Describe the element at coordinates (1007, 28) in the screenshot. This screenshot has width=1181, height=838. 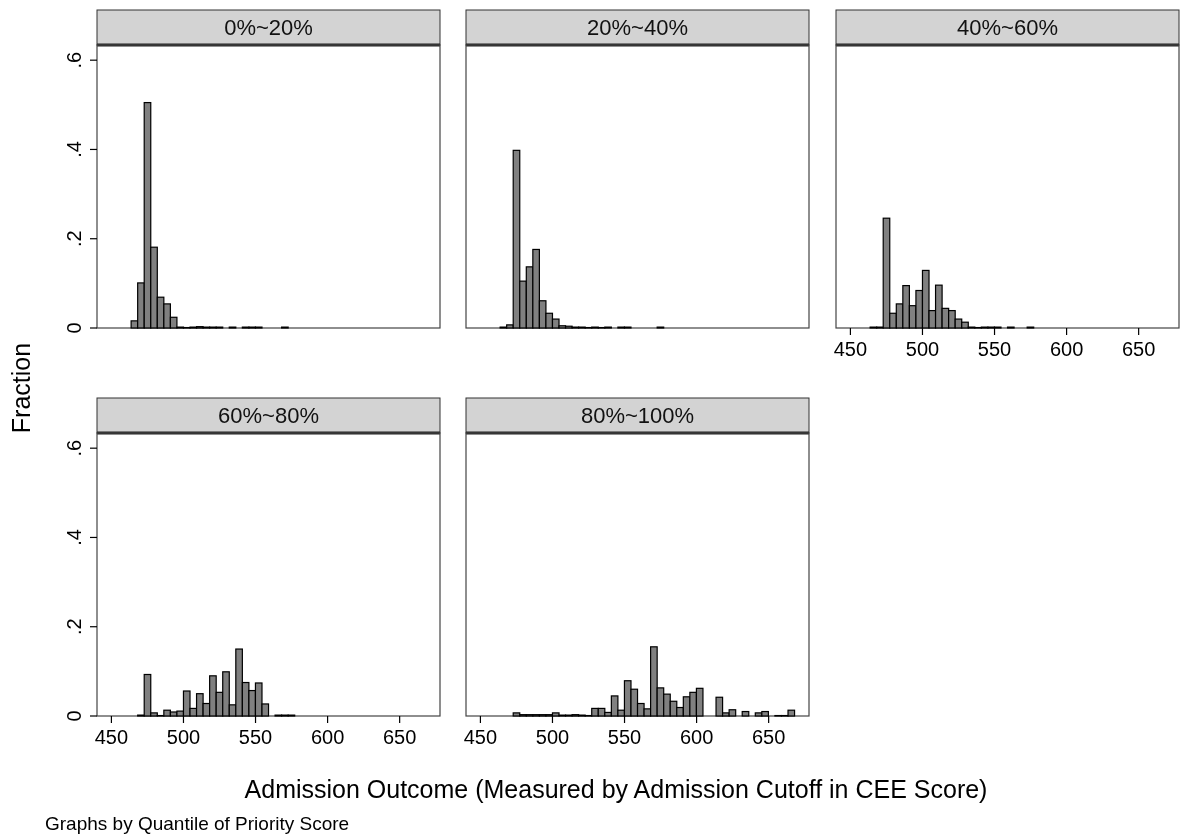
I see `chart-title: 40%~60%` at that location.